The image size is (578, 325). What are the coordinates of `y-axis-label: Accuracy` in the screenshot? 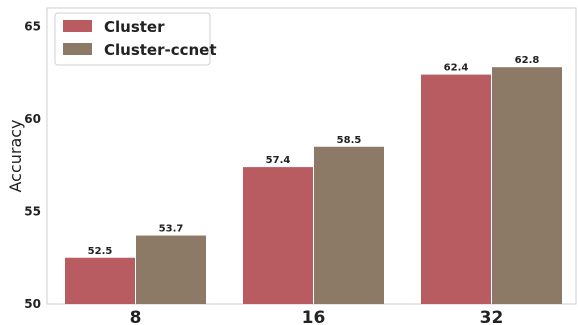 It's located at (15, 155).